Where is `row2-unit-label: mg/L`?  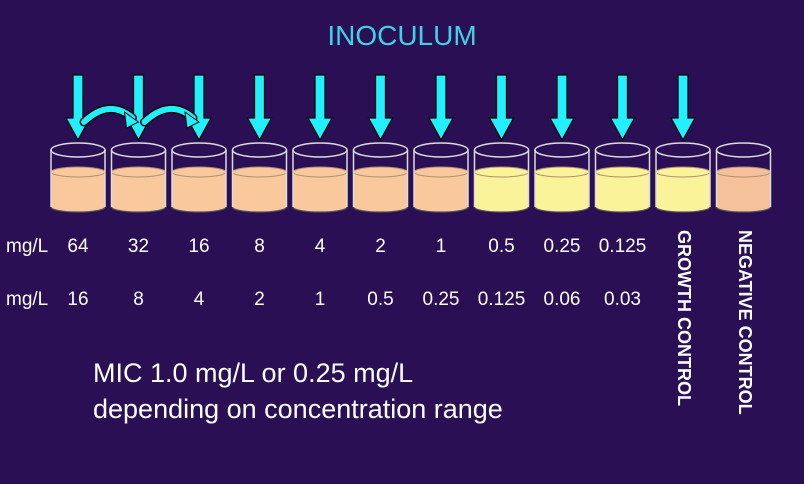
row2-unit-label: mg/L is located at coordinates (27, 299).